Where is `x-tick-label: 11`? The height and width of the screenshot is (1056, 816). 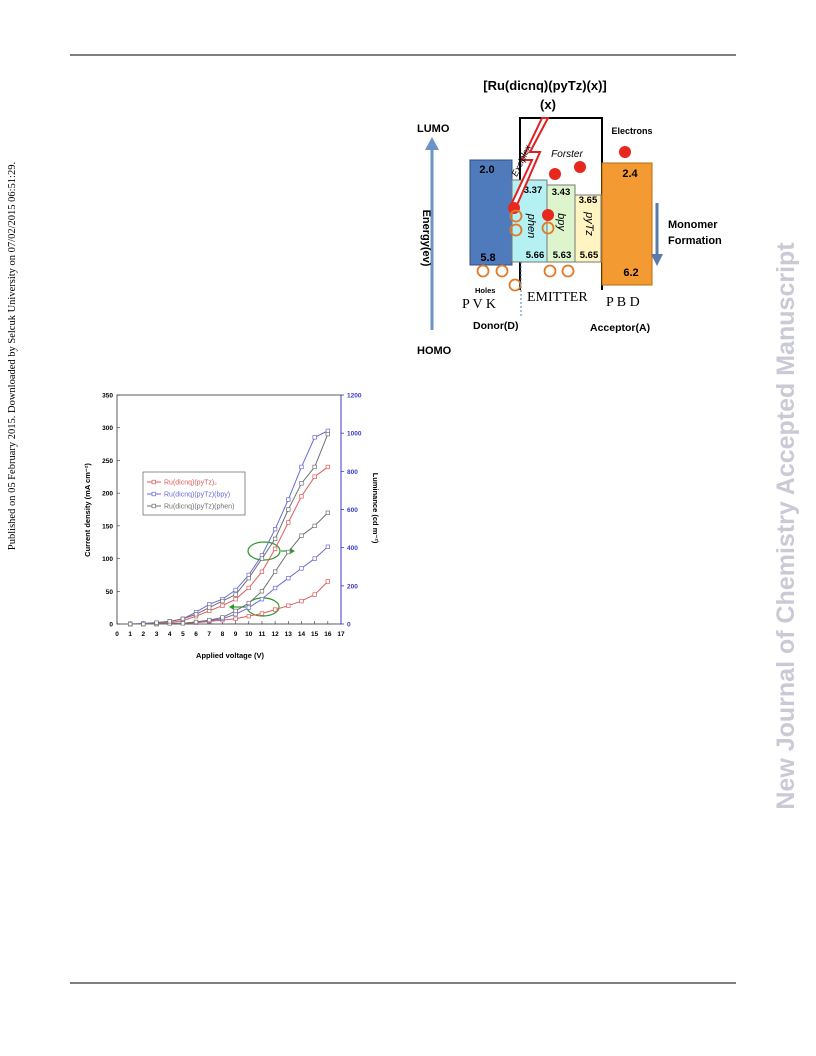 x-tick-label: 11 is located at coordinates (262, 634).